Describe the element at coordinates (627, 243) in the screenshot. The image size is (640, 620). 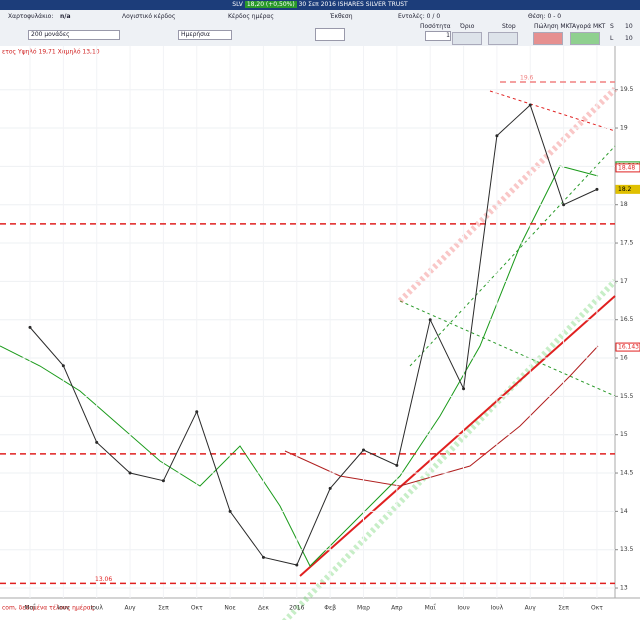
I see `y-tick-label: 17.5` at that location.